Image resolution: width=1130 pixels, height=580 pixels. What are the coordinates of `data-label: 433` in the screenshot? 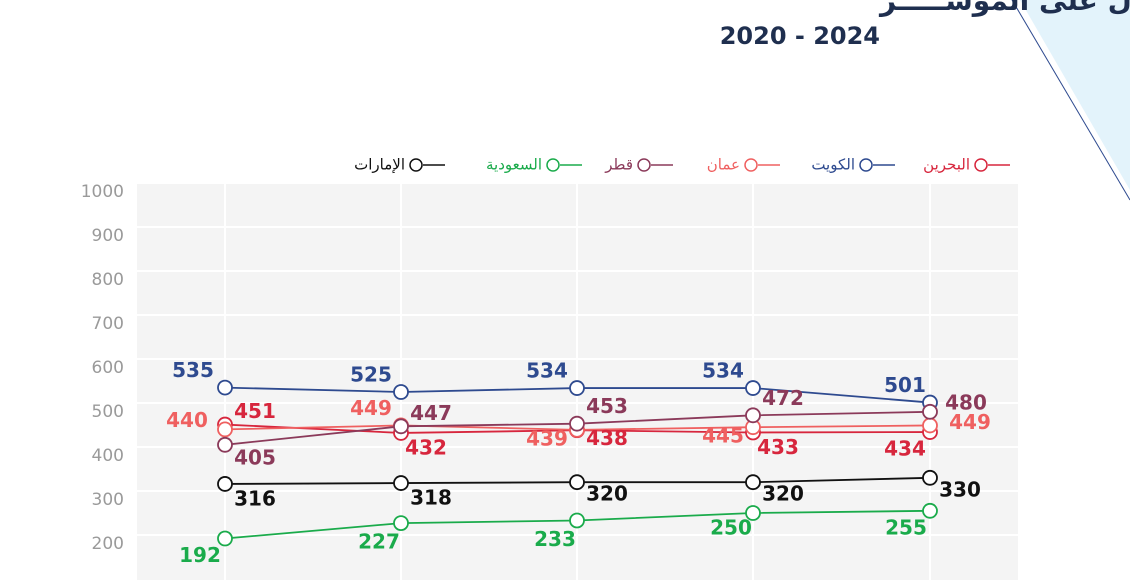 It's located at (778, 447).